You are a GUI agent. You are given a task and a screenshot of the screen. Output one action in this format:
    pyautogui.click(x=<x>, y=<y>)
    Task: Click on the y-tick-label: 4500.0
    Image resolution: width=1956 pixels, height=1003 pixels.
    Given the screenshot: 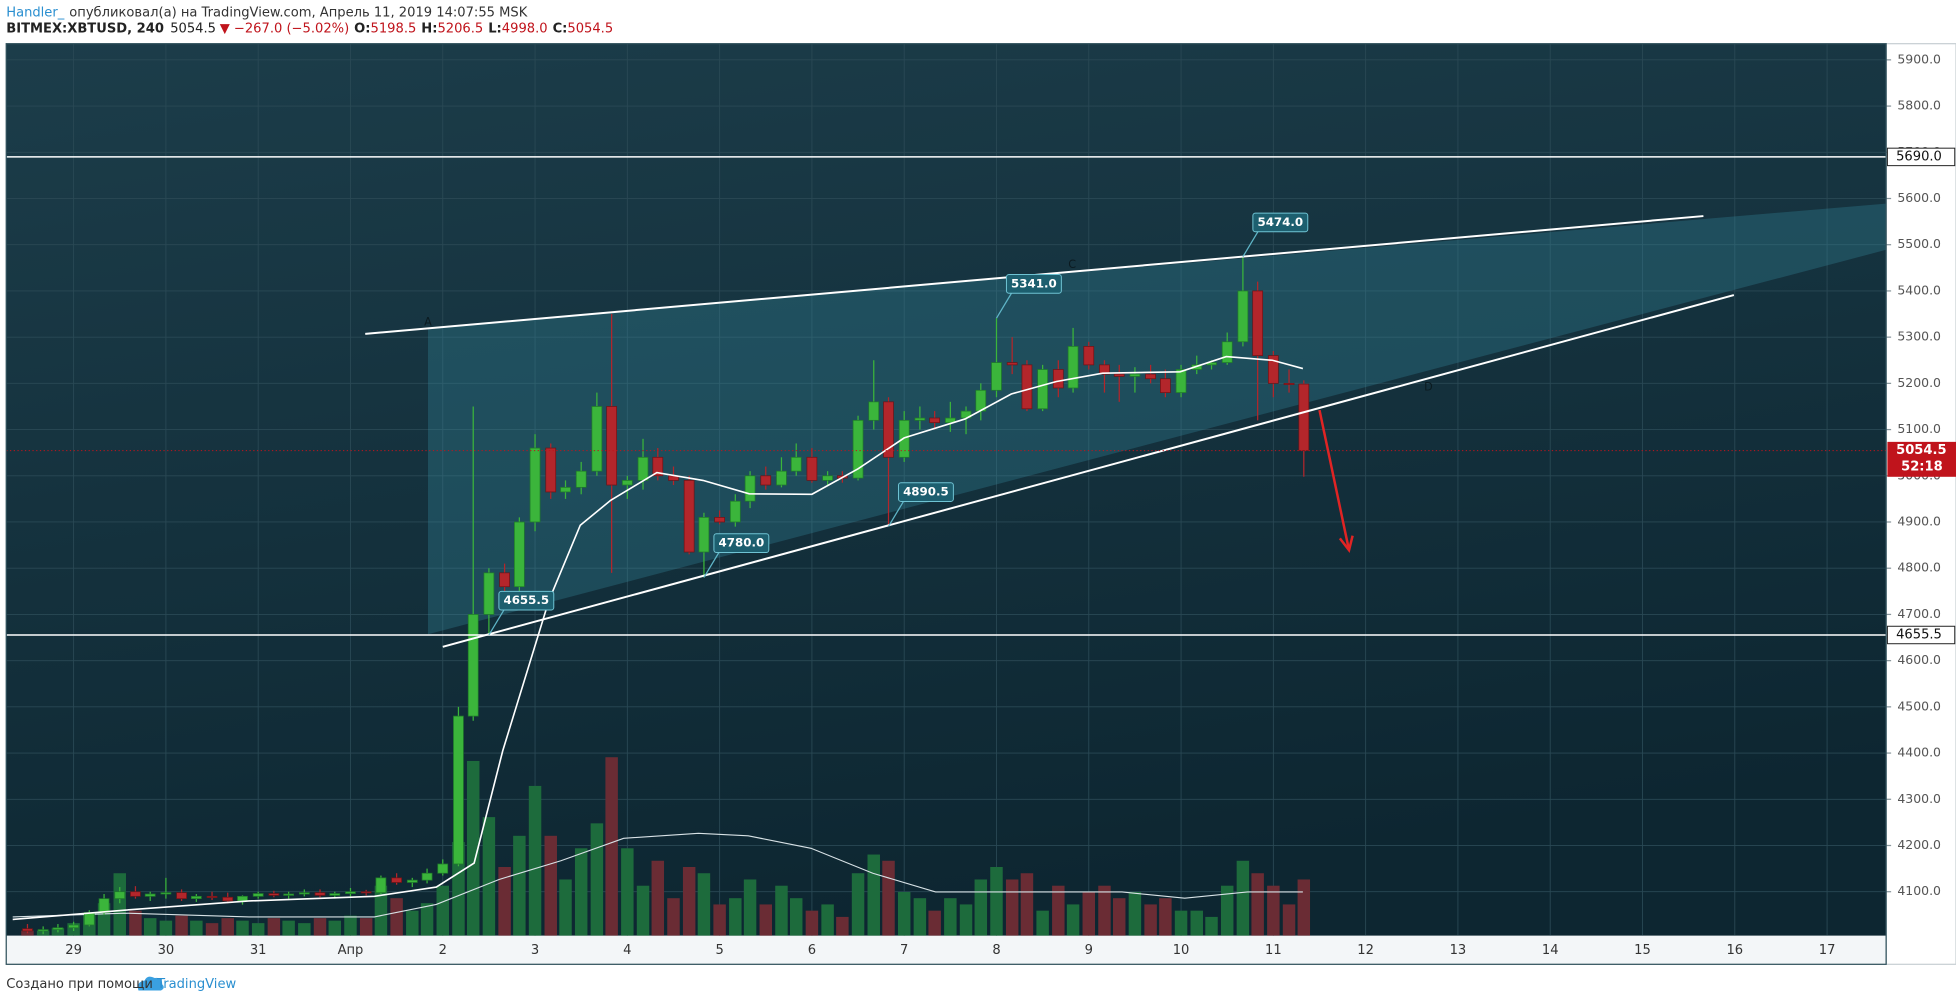 What is the action you would take?
    pyautogui.click(x=1919, y=705)
    